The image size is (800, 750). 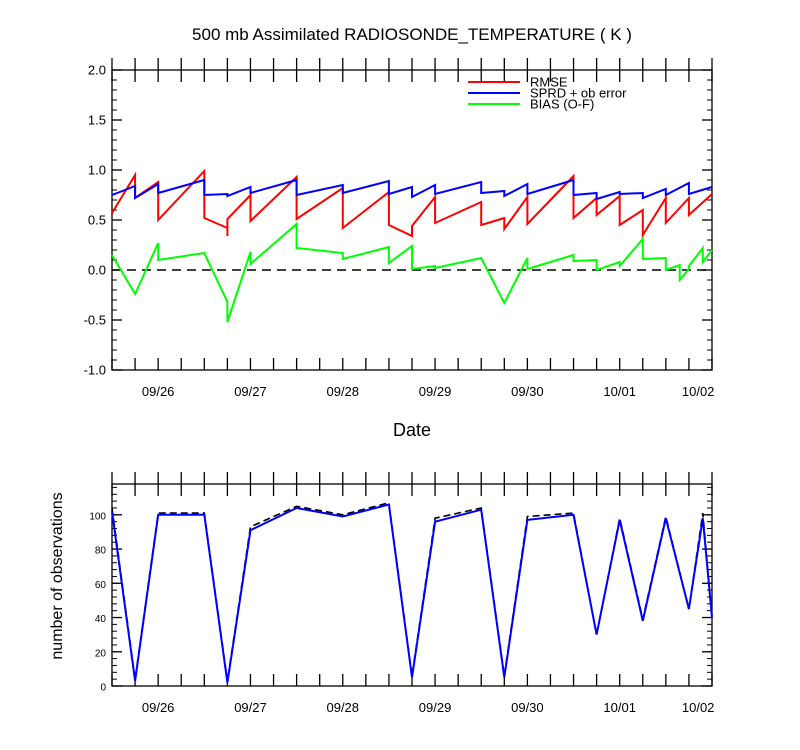 I want to click on y-tick-label: 0.0, so click(x=97, y=270).